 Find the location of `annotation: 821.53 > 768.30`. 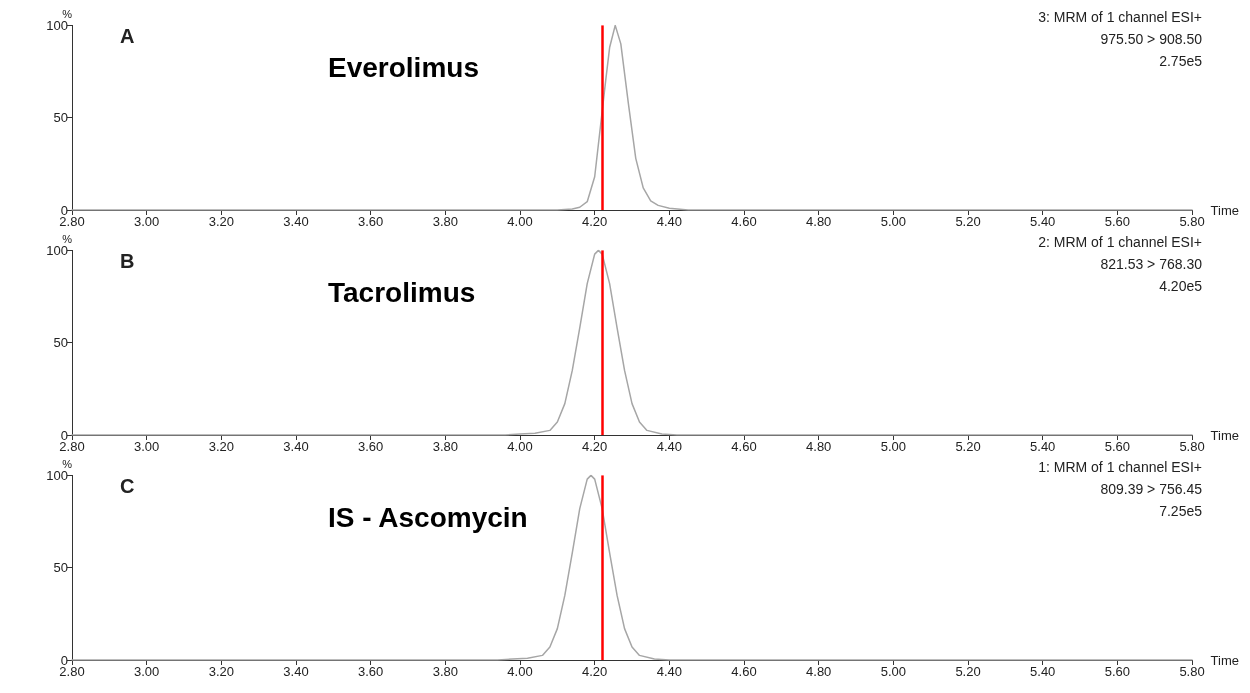

annotation: 821.53 > 768.30 is located at coordinates (1151, 264).